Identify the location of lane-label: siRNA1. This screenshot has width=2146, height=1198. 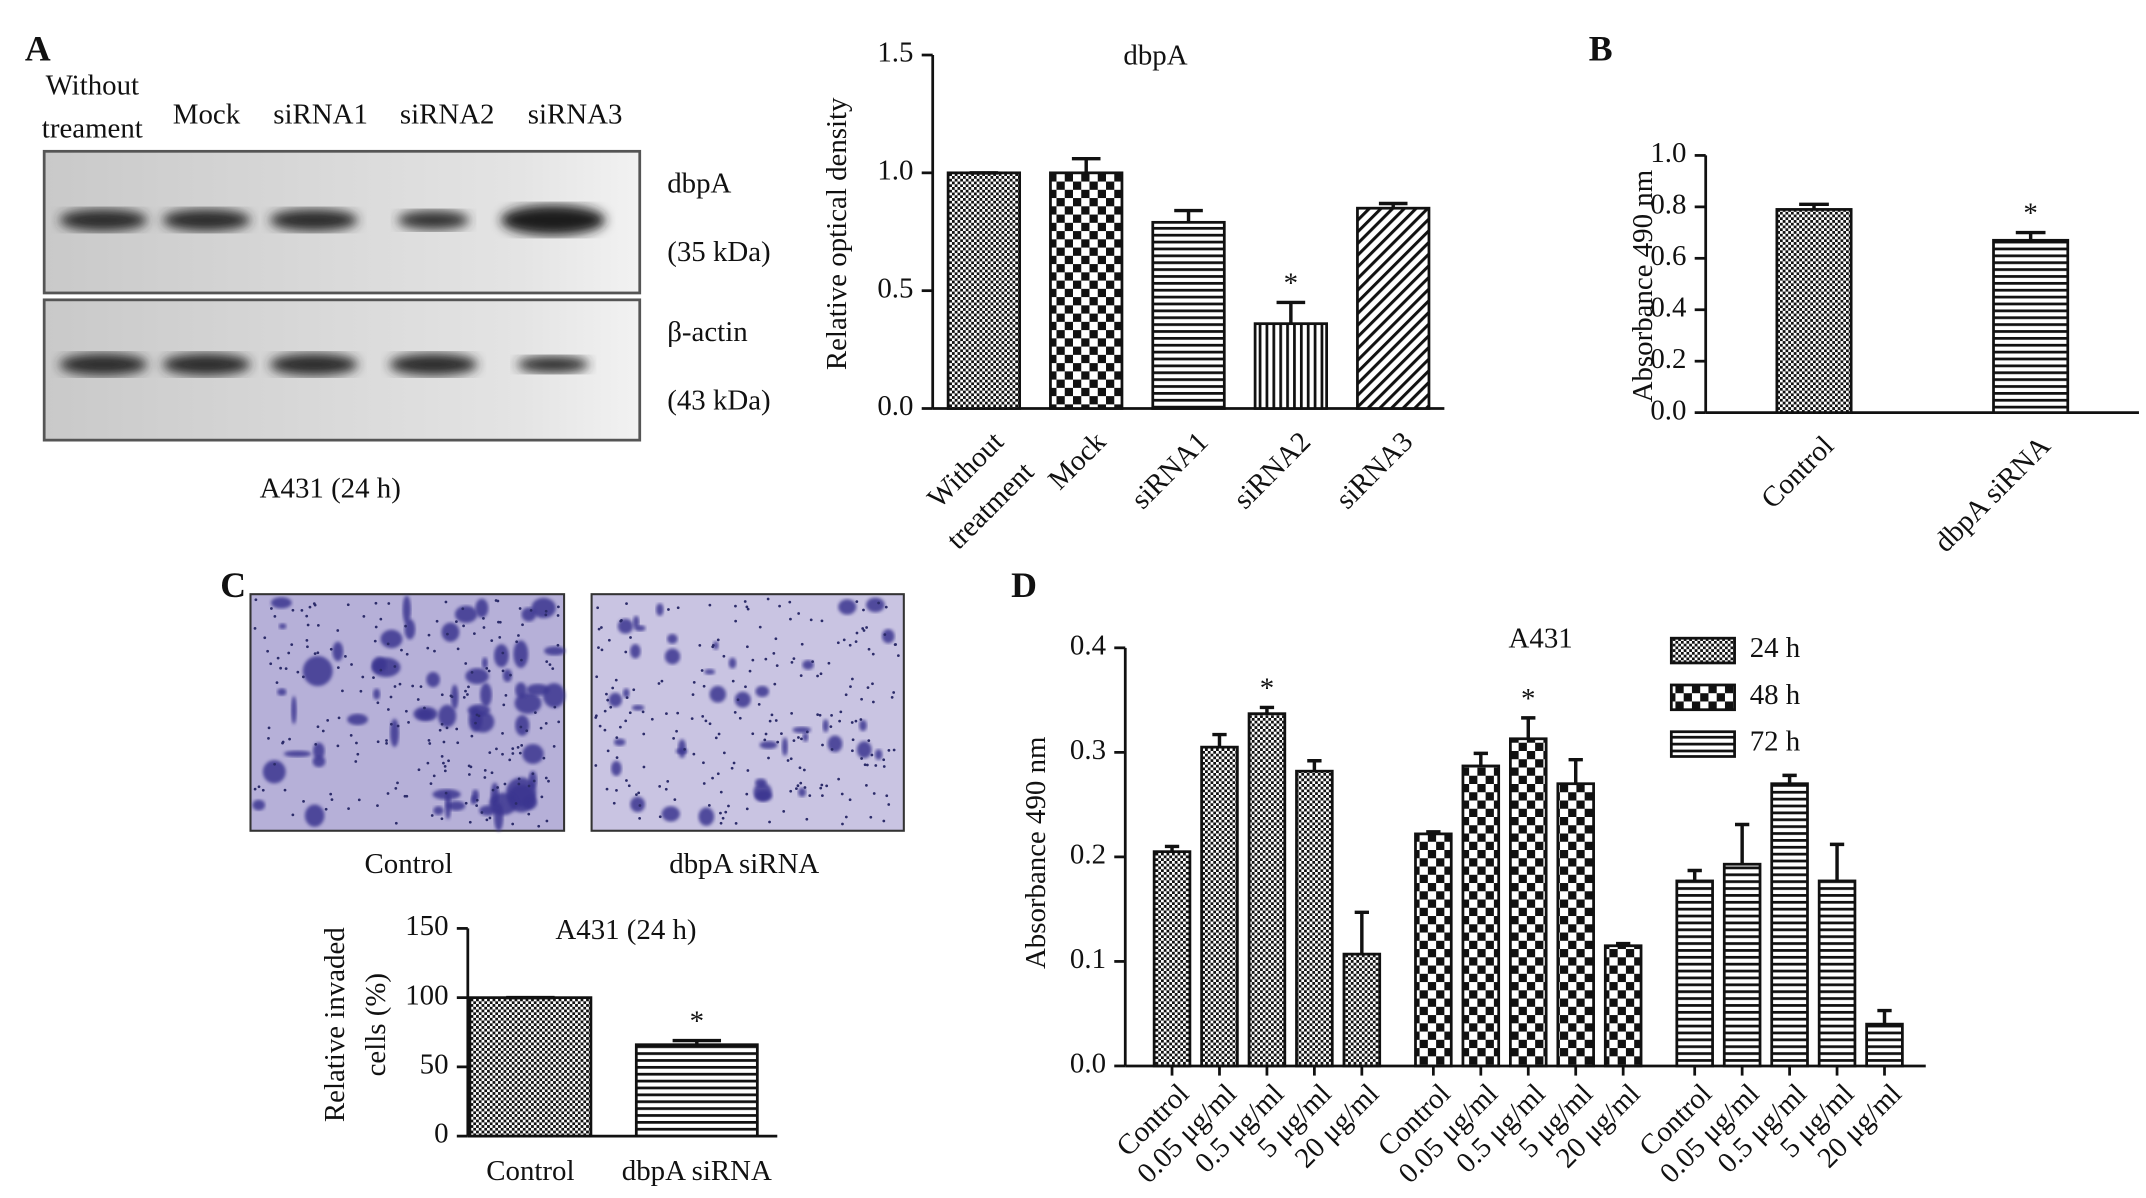
(320, 115).